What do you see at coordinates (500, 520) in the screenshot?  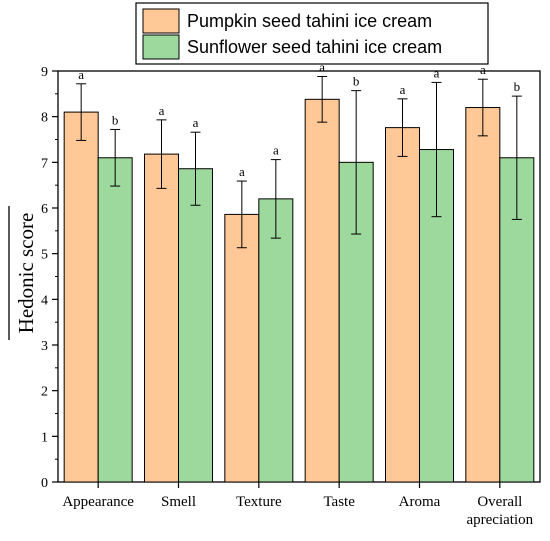 I see `x-category-label: apreciation` at bounding box center [500, 520].